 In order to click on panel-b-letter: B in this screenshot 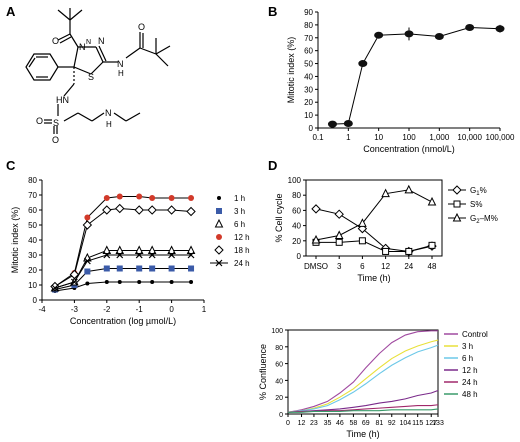, I will do `click(272, 11)`.